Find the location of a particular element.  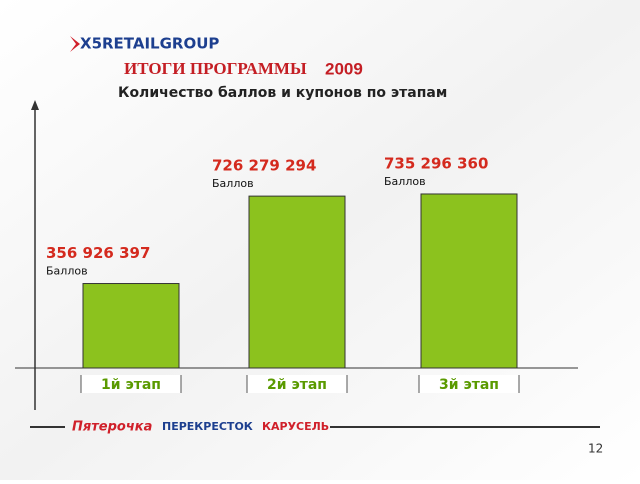

chart-title-year: 2009 is located at coordinates (344, 68).